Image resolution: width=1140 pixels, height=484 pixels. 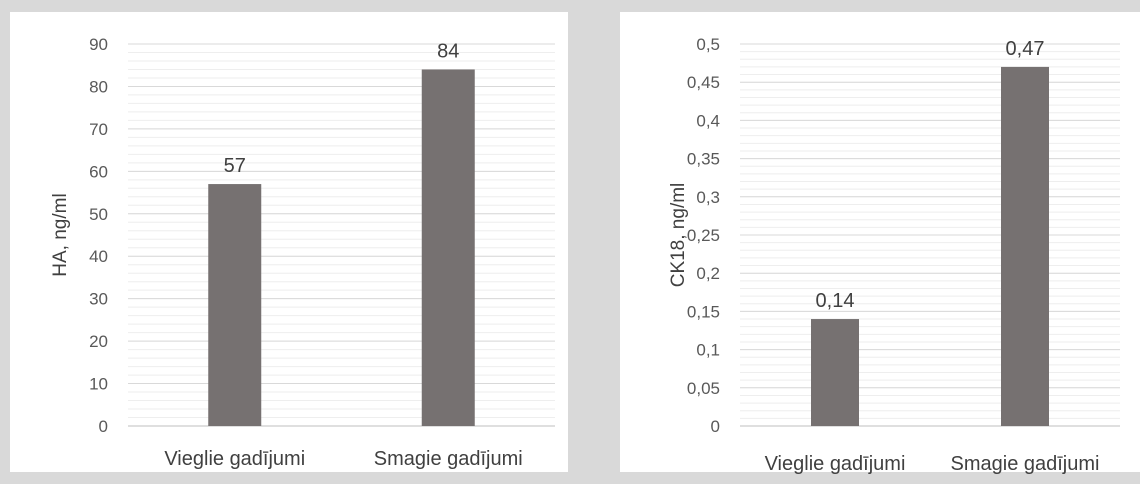 I want to click on y-tick-label: 0,3, so click(x=708, y=197).